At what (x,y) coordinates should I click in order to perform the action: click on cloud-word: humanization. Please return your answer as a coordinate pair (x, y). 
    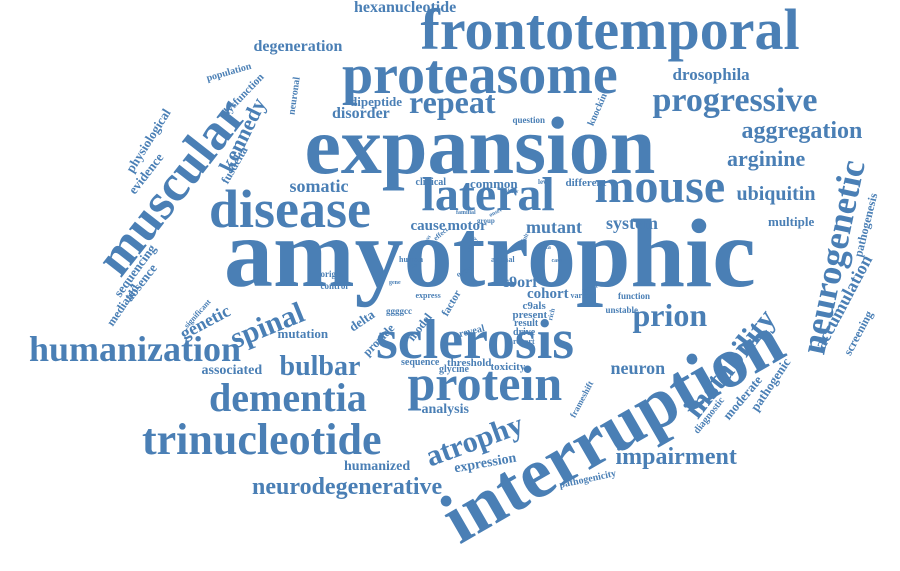
    Looking at the image, I should click on (135, 349).